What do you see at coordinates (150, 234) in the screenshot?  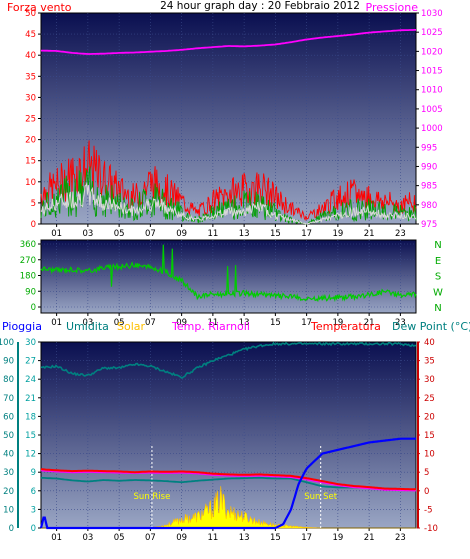 I see `wind-x-tick-label: 07` at bounding box center [150, 234].